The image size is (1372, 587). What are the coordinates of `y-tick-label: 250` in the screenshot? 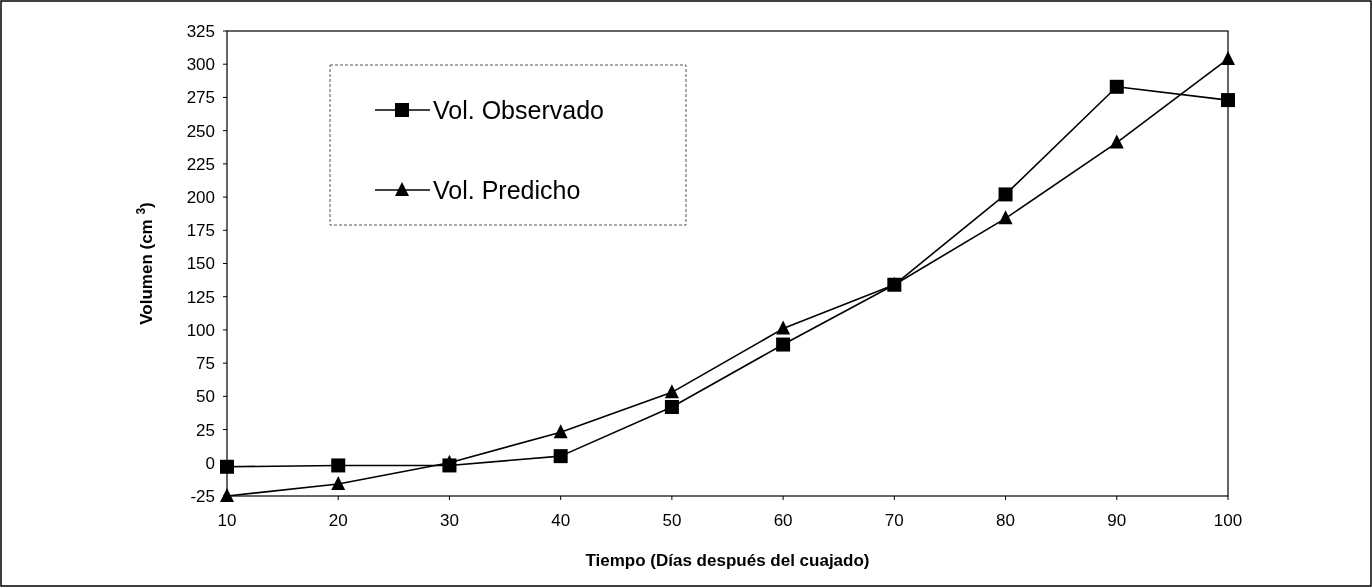 It's located at (200, 131).